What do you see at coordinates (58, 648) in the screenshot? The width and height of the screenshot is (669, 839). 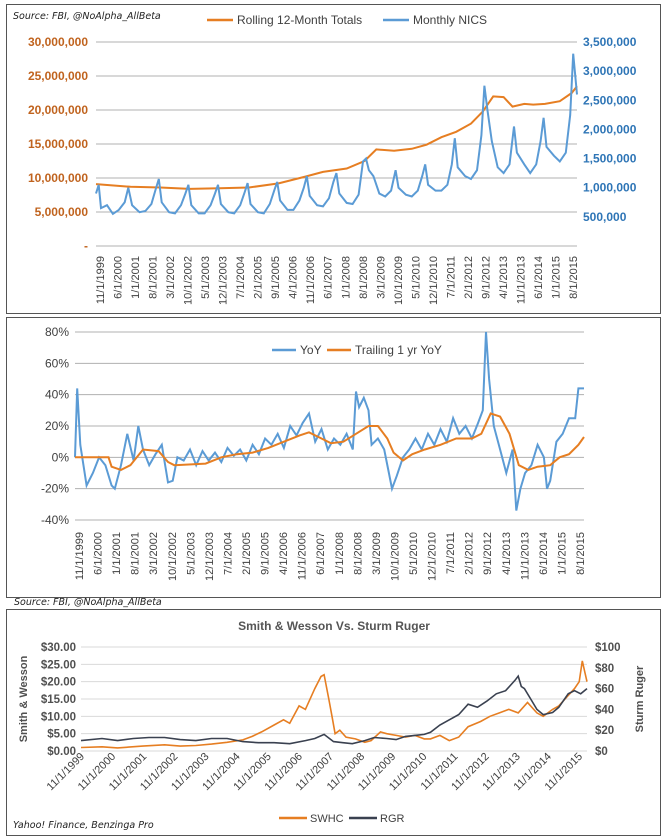 I see `y-tick-label: $30.00` at bounding box center [58, 648].